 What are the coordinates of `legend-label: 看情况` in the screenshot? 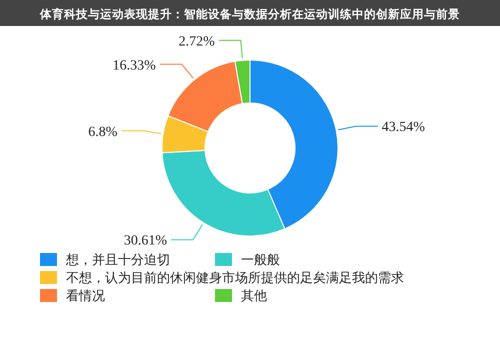 It's located at (85, 296).